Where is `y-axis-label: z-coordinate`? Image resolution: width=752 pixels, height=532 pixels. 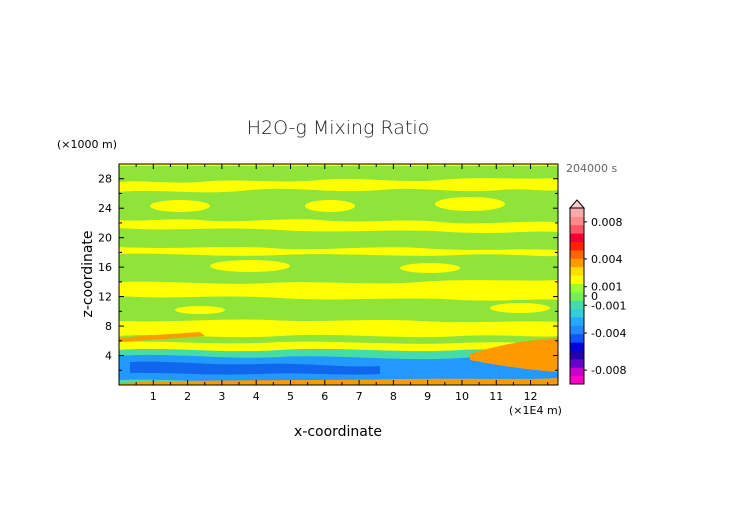 y-axis-label: z-coordinate is located at coordinates (88, 273).